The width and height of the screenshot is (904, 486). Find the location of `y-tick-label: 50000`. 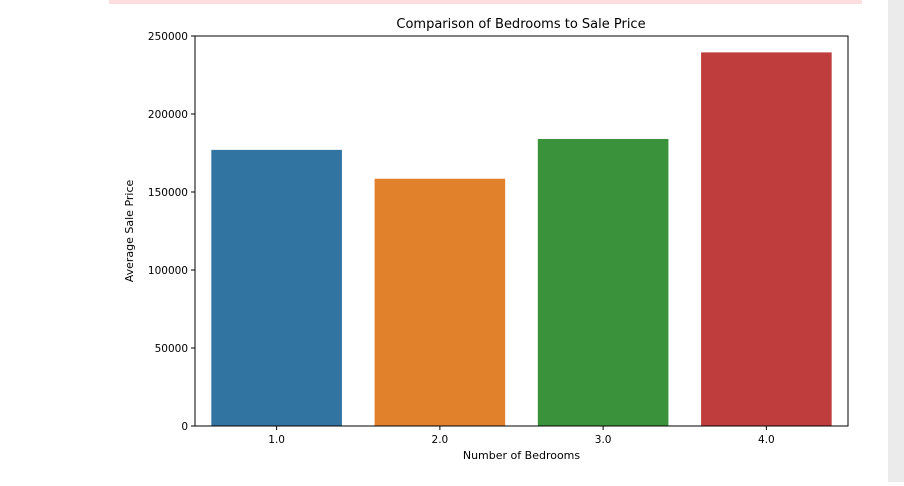

y-tick-label: 50000 is located at coordinates (171, 349).